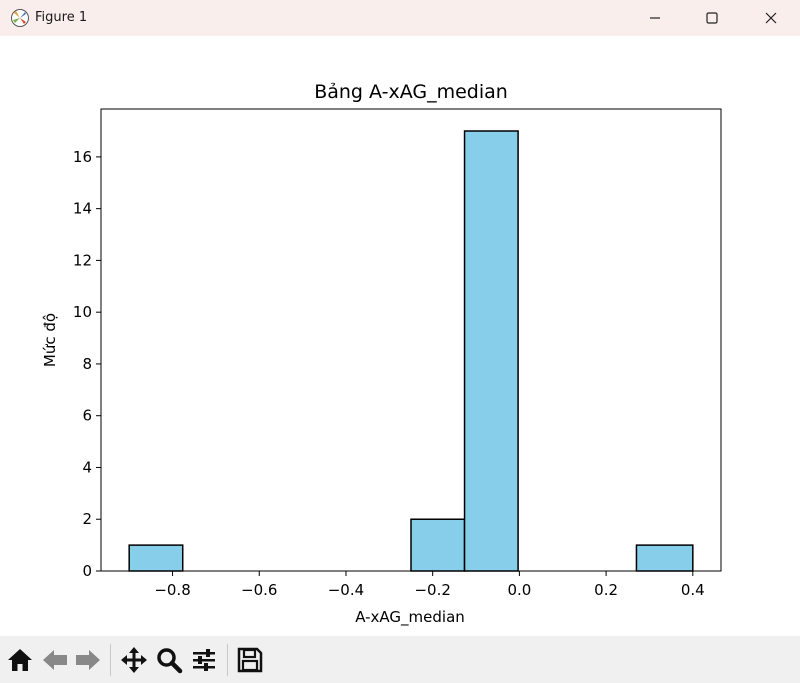  I want to click on matplotlib-logo-icon, so click(20, 18).